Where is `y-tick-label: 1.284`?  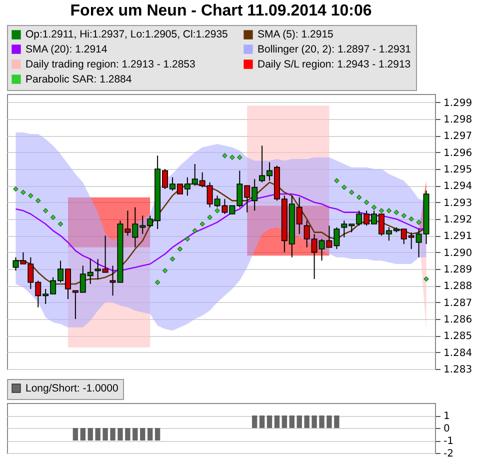
y-tick-label: 1.284 is located at coordinates (458, 353).